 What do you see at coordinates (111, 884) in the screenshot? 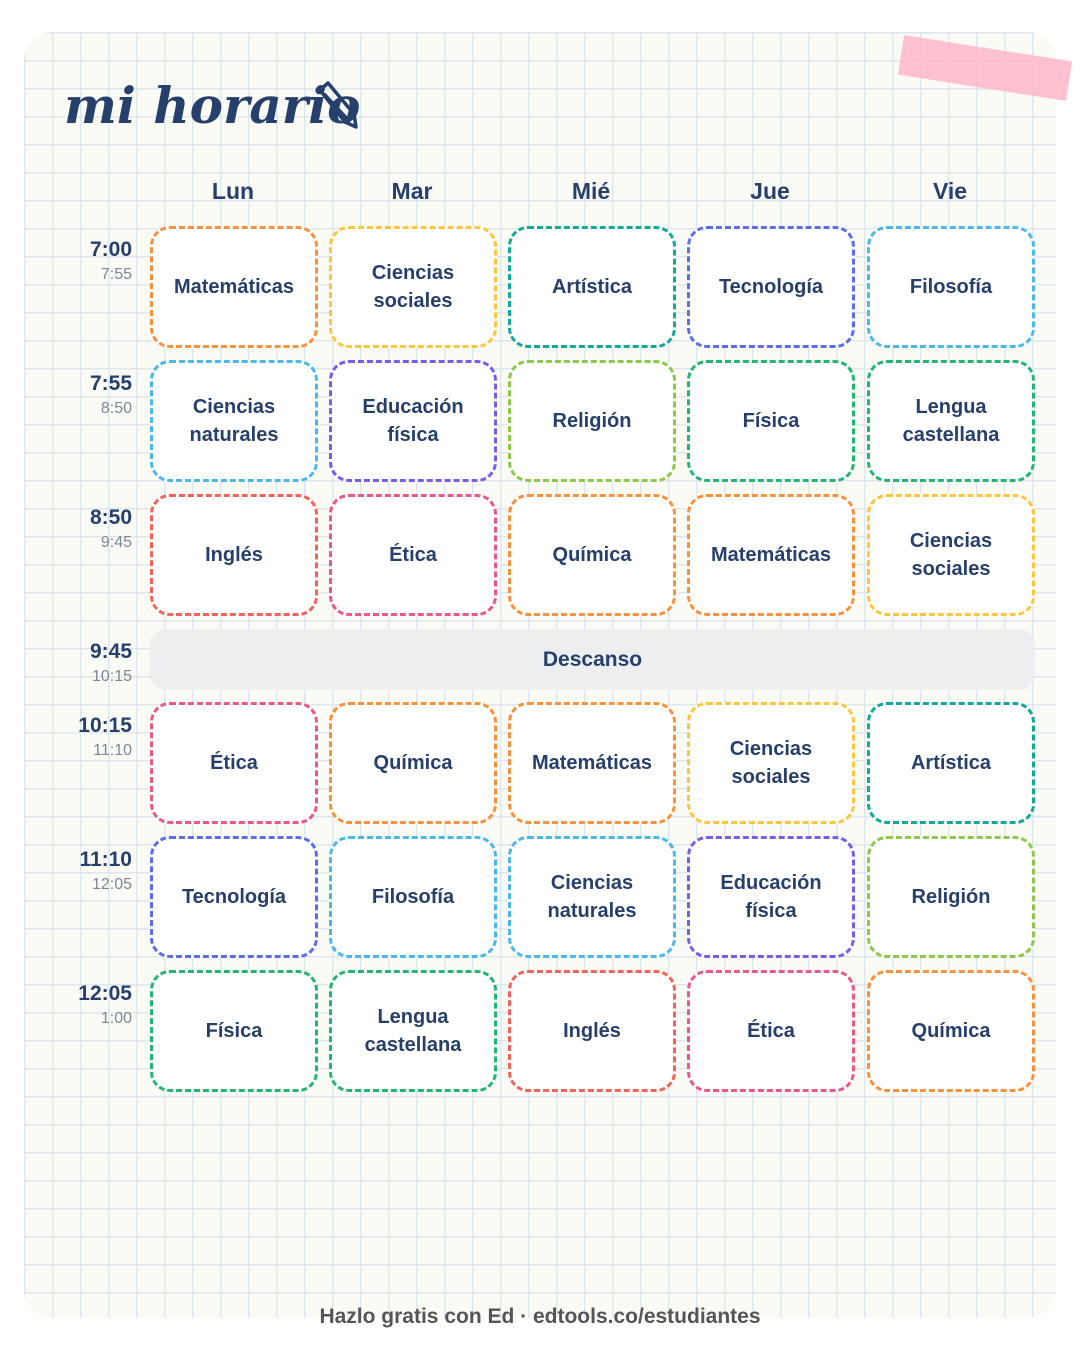
I see `time-end: 12:05` at bounding box center [111, 884].